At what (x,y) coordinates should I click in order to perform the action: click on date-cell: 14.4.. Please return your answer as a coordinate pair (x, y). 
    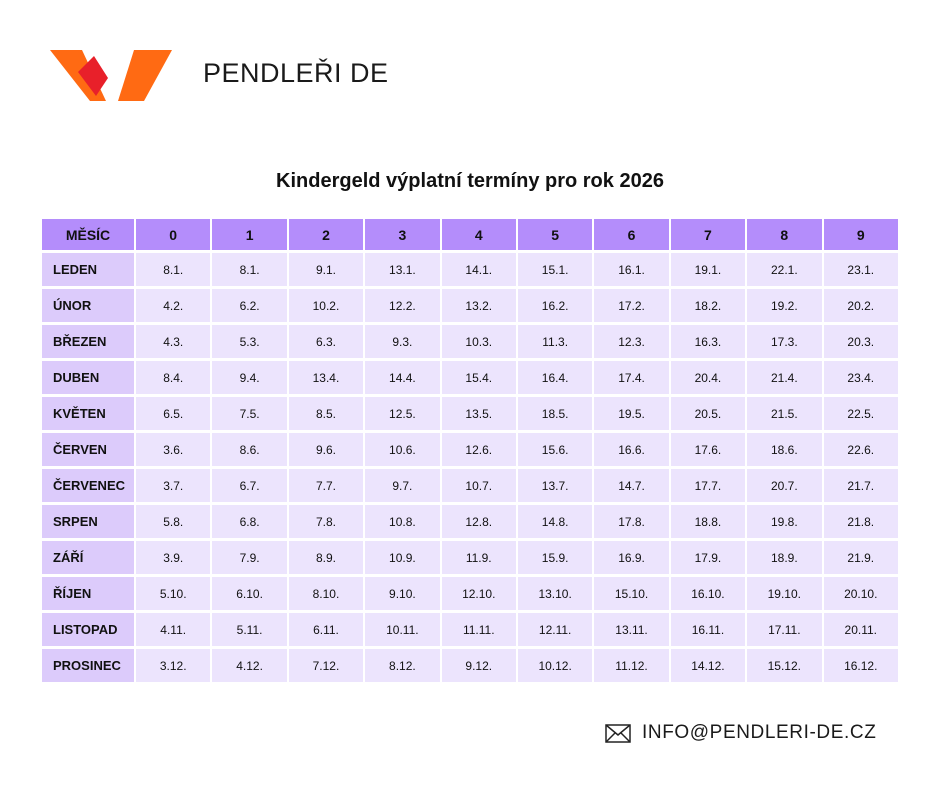
    Looking at the image, I should click on (402, 377).